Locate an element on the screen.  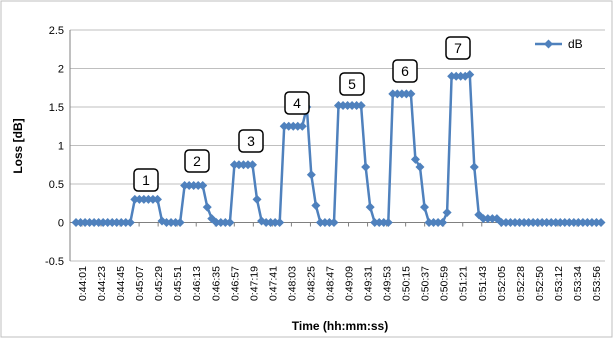
annotation-label: 7 is located at coordinates (458, 48).